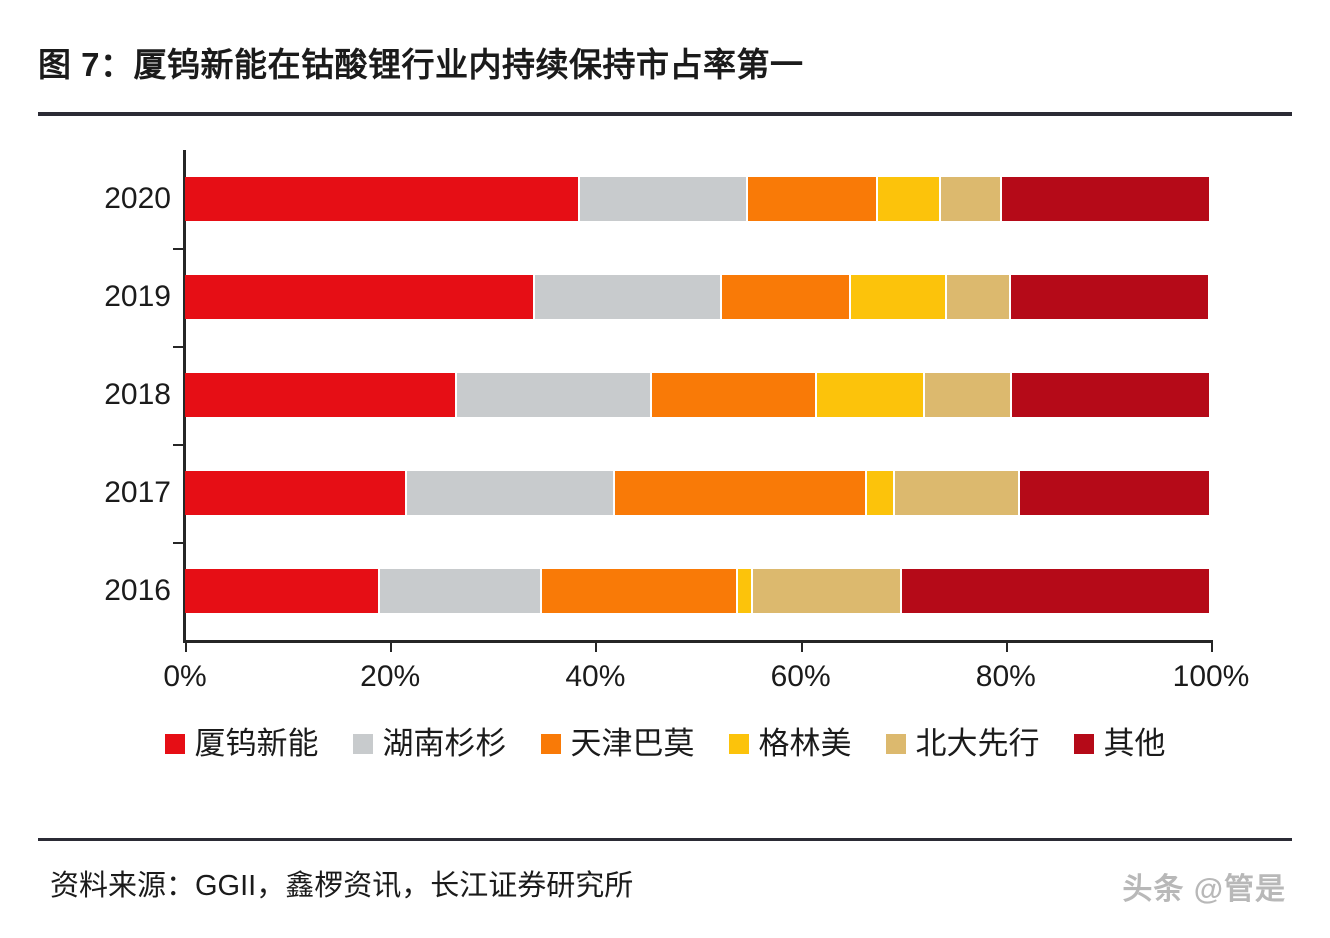 The height and width of the screenshot is (938, 1330). I want to click on legend-label: 天津巴莫, so click(632, 743).